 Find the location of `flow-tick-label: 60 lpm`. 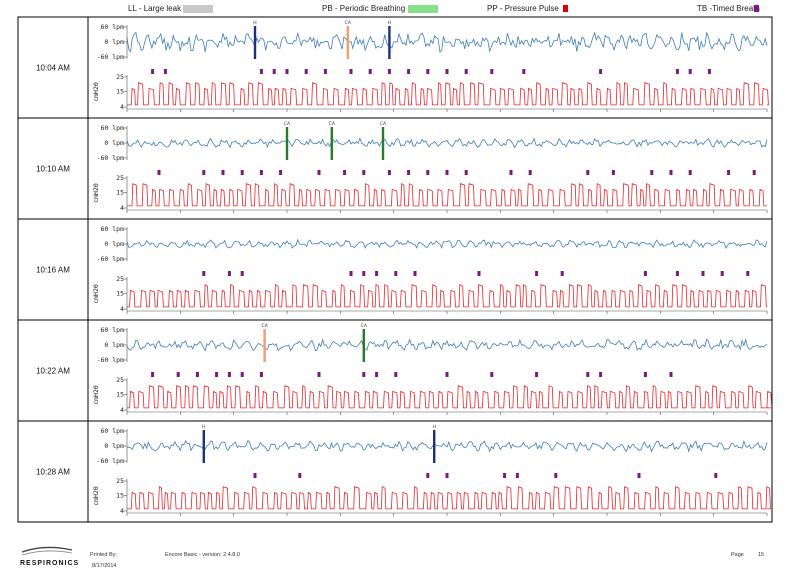

flow-tick-label: 60 lpm is located at coordinates (113, 330).